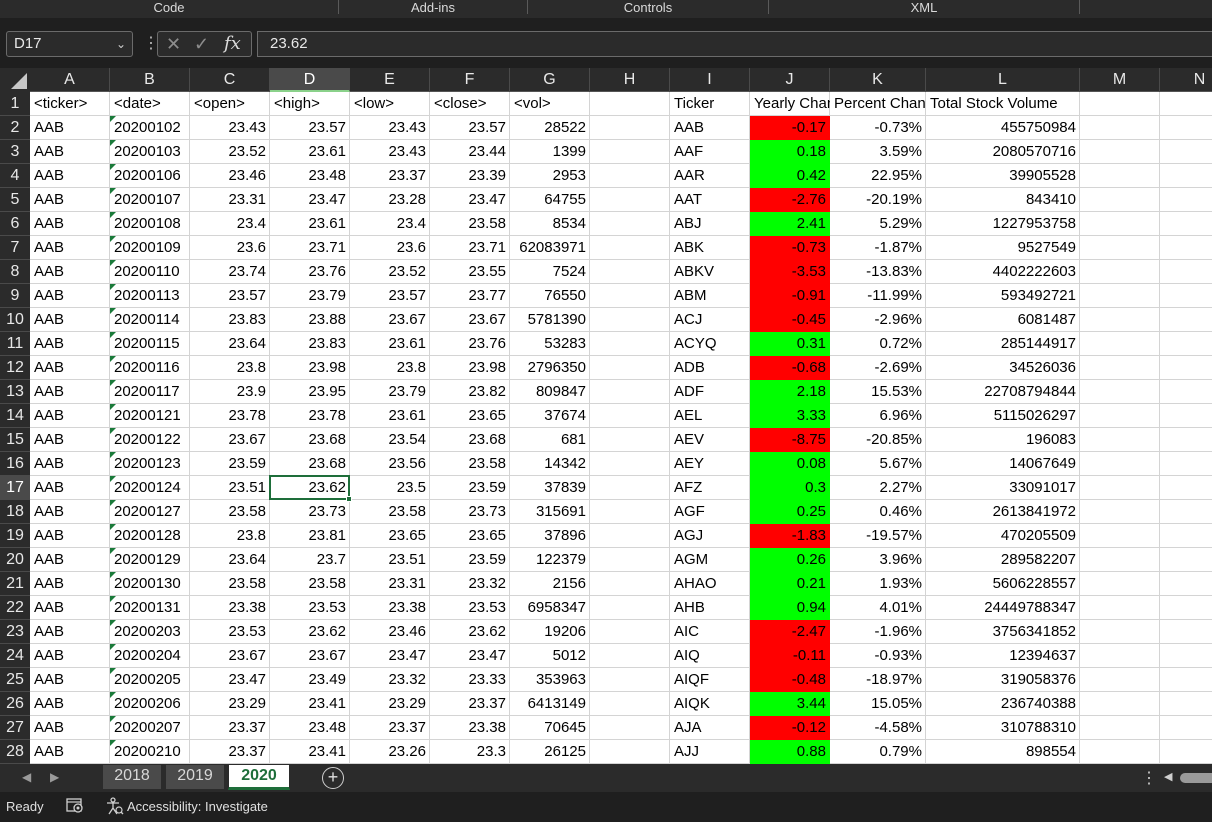 The height and width of the screenshot is (822, 1212). Describe the element at coordinates (790, 608) in the screenshot. I see `yearly-change-cell: 0.94` at that location.